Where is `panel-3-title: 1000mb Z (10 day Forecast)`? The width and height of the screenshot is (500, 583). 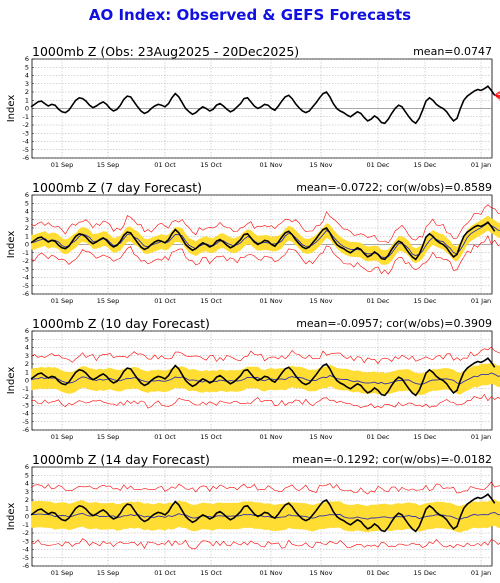 panel-3-title: 1000mb Z (10 day Forecast) is located at coordinates (121, 323).